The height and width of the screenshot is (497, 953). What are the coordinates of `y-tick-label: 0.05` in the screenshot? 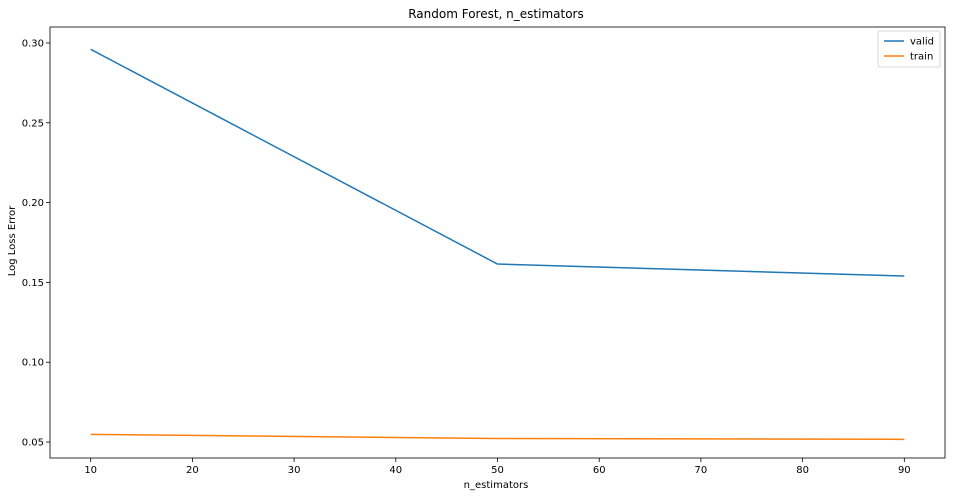 It's located at (33, 443).